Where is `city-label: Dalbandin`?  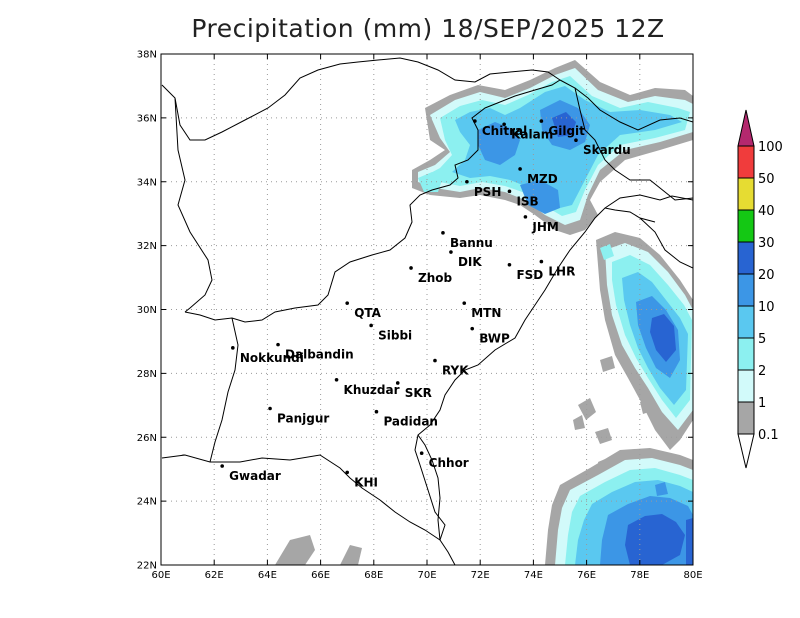 city-label: Dalbandin is located at coordinates (319, 355).